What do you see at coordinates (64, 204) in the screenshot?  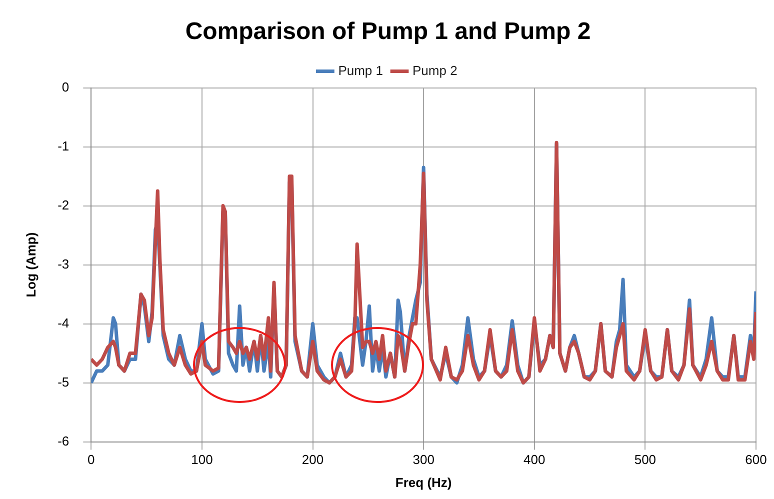 I see `y-tick-label: -2` at bounding box center [64, 204].